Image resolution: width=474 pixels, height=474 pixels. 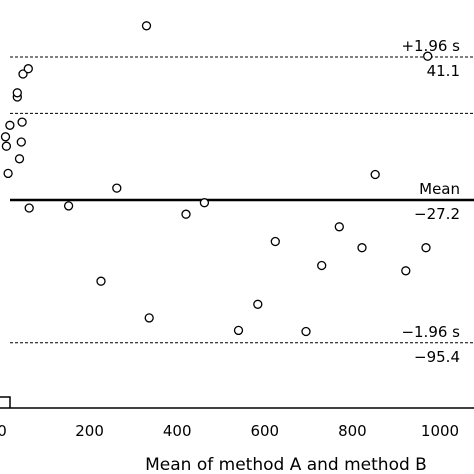 I want to click on x-tick-label: 0, so click(x=3, y=431).